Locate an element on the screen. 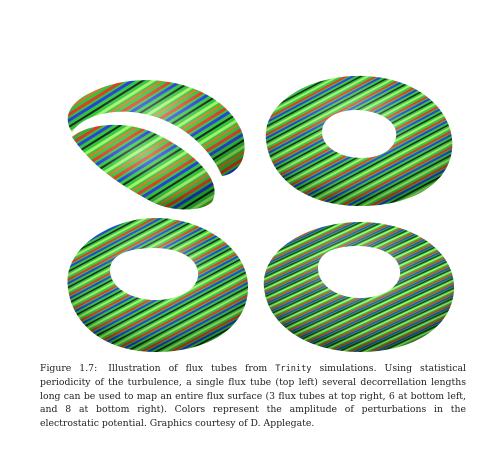 This screenshot has width=499, height=473. panel-eight-flux-tubes is located at coordinates (356, 282).